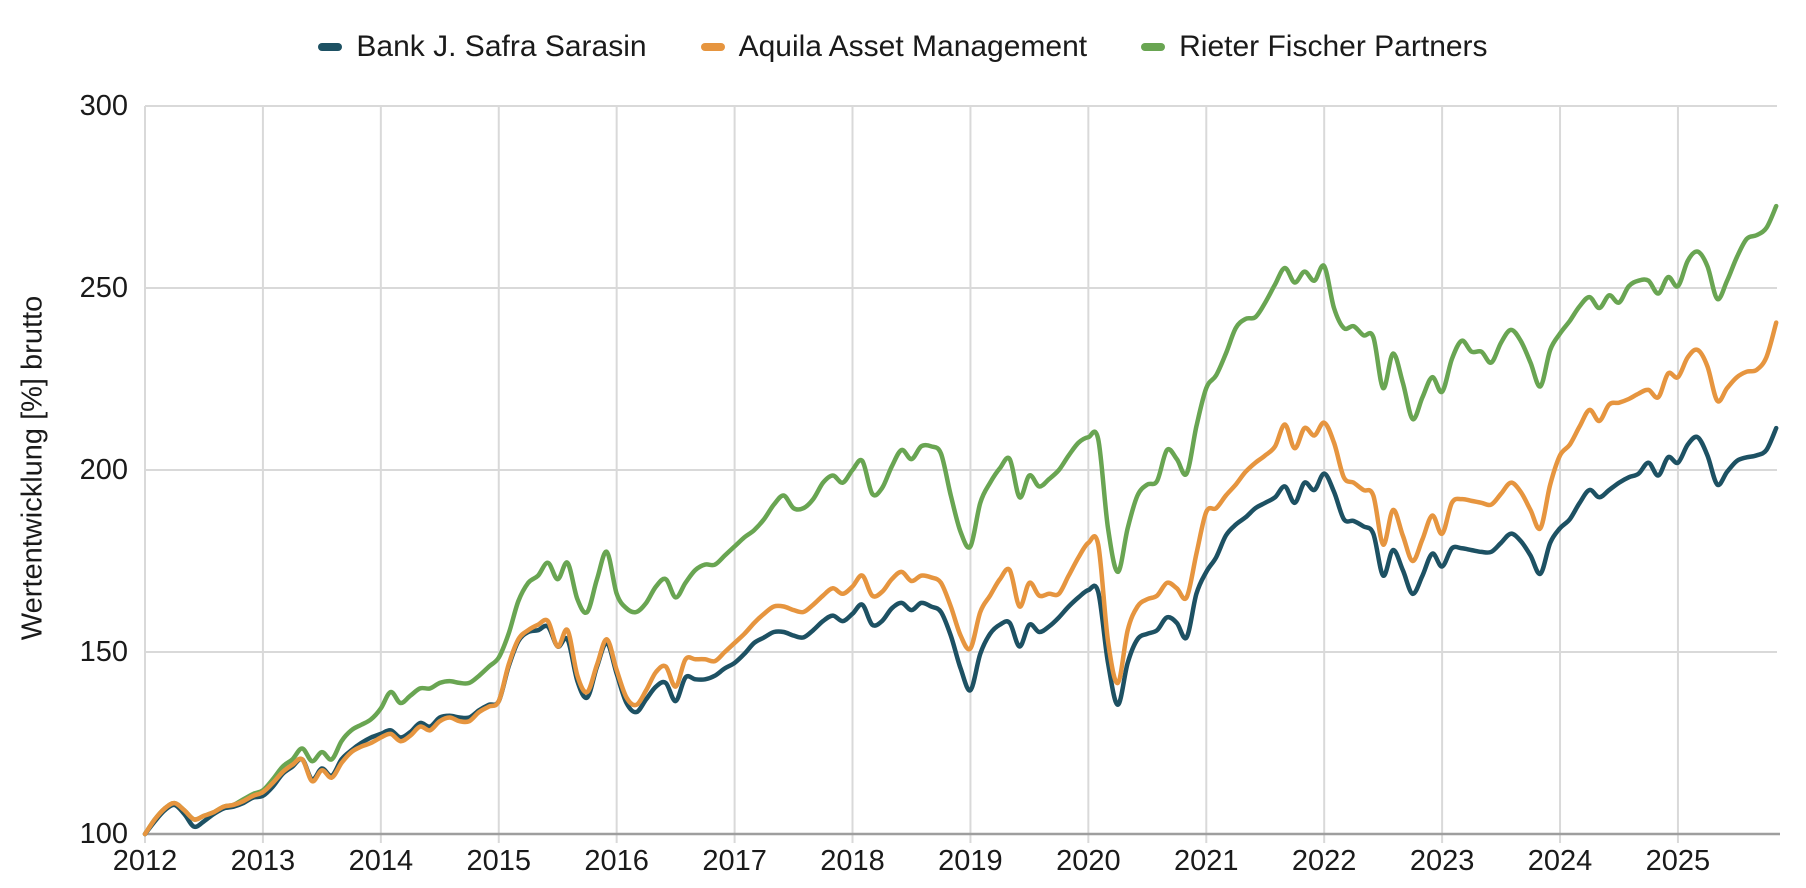 The height and width of the screenshot is (888, 1806). I want to click on x-tick-label-2014: 2014, so click(381, 861).